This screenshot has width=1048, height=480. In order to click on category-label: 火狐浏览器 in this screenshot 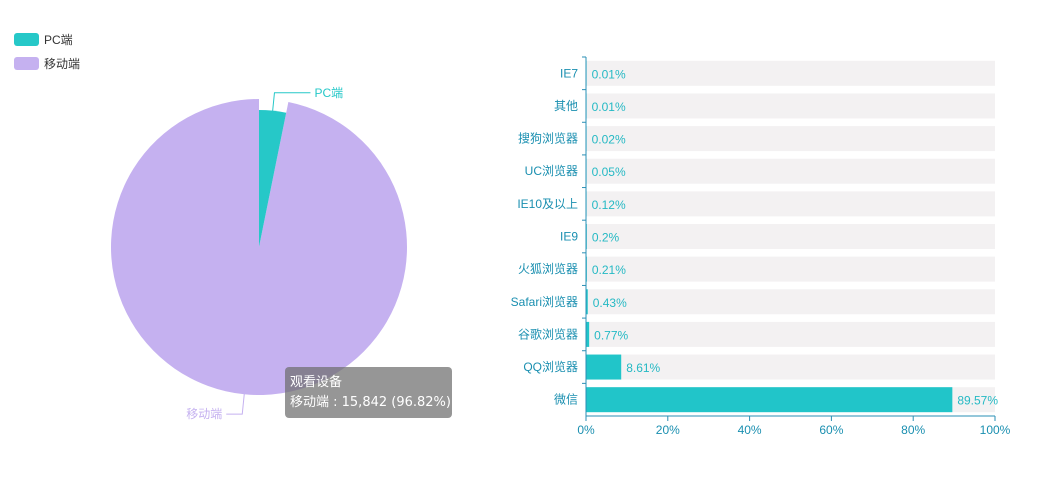, I will do `click(548, 268)`.